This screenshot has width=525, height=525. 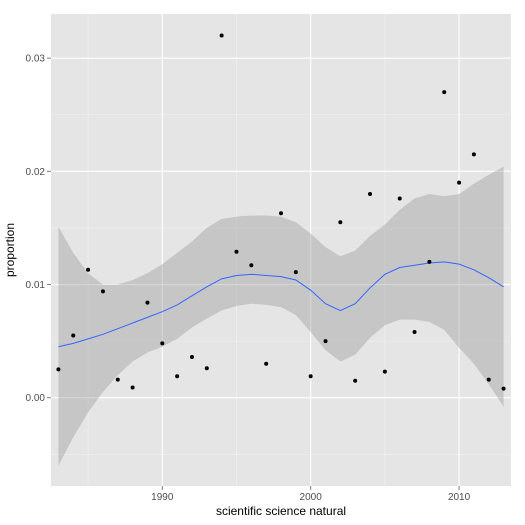 I want to click on x-tick-label: 2000, so click(x=311, y=497).